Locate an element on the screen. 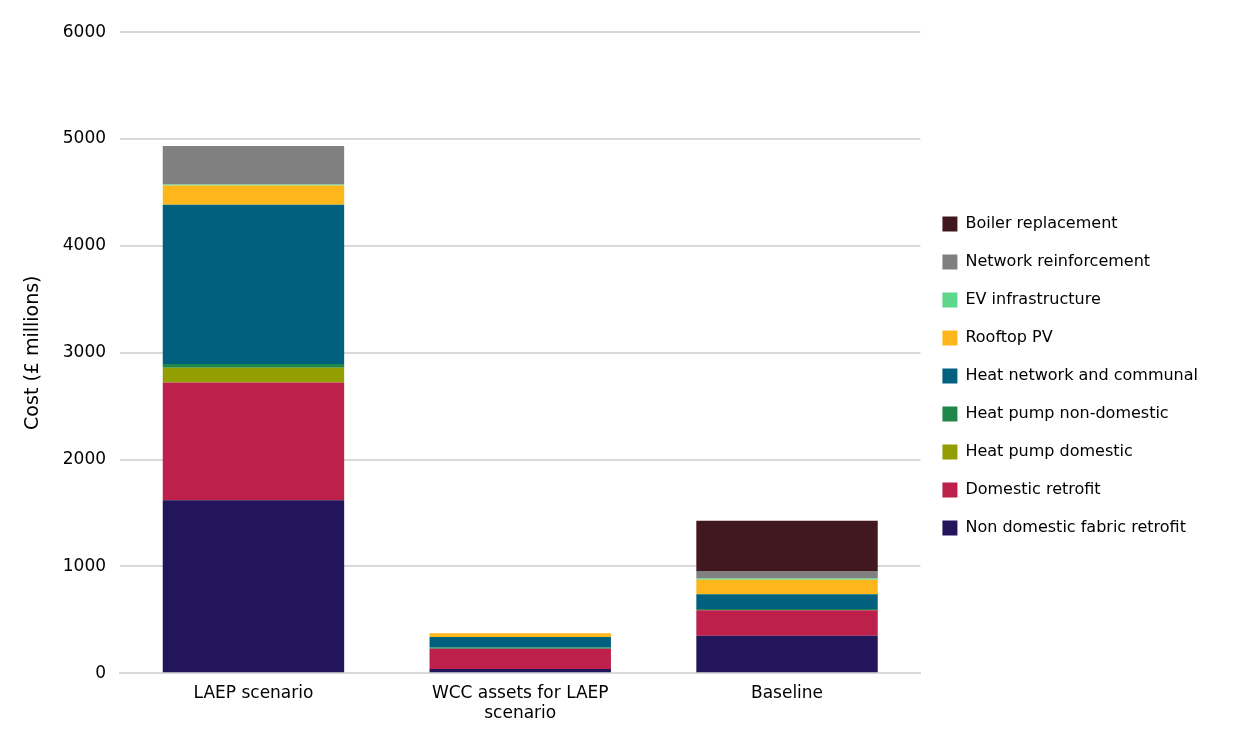 The height and width of the screenshot is (742, 1258). y-tick-label: 1000 is located at coordinates (84, 564).